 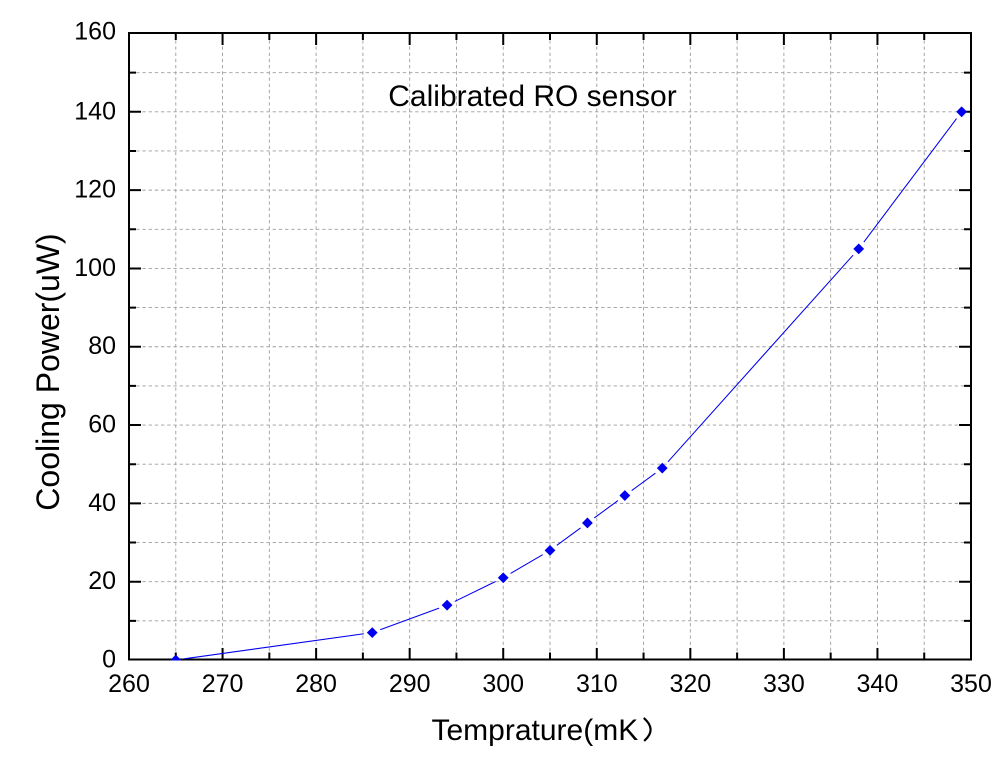 What do you see at coordinates (597, 684) in the screenshot?
I see `svg-text: 310` at bounding box center [597, 684].